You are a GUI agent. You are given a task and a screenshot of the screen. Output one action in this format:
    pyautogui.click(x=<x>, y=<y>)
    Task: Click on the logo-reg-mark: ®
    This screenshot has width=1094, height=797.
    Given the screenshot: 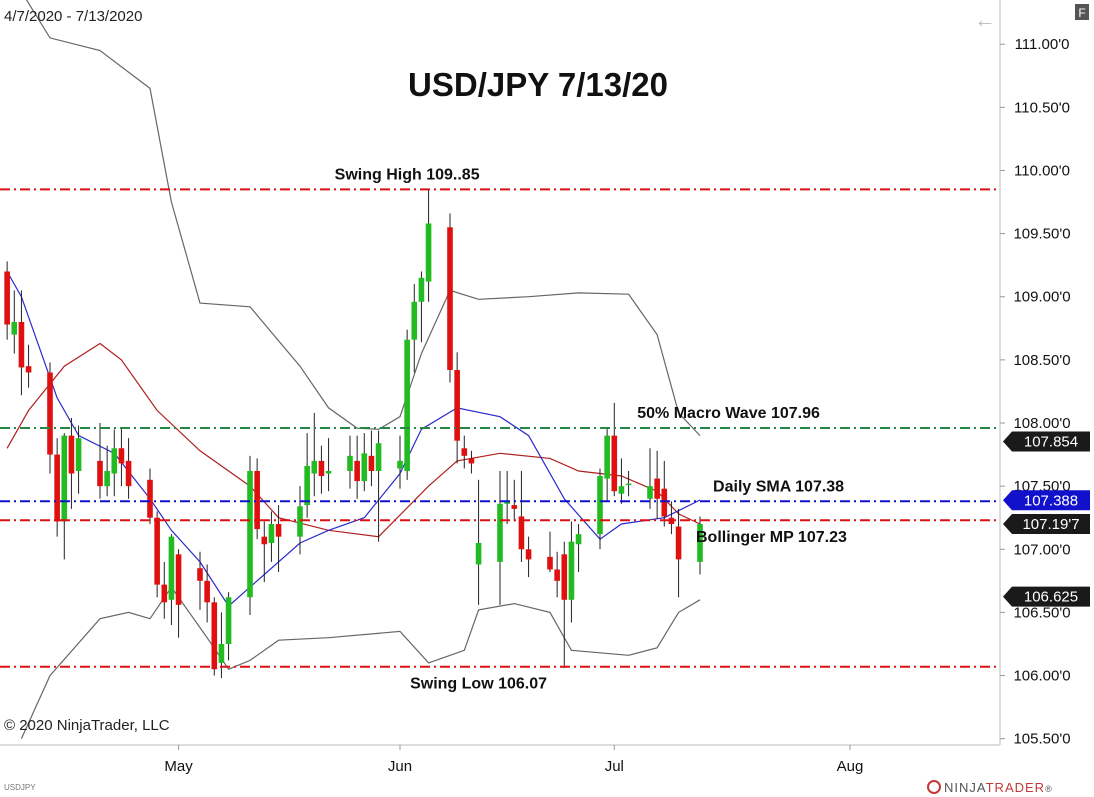 What is the action you would take?
    pyautogui.click(x=1049, y=789)
    